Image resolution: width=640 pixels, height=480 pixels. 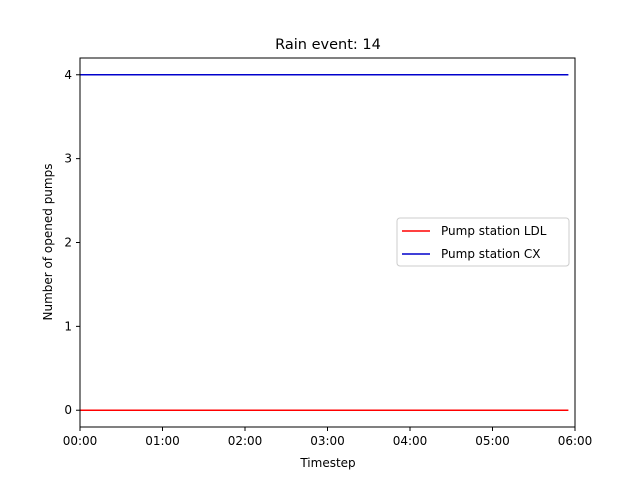 I want to click on x-tick-label: 04:00, so click(x=410, y=441).